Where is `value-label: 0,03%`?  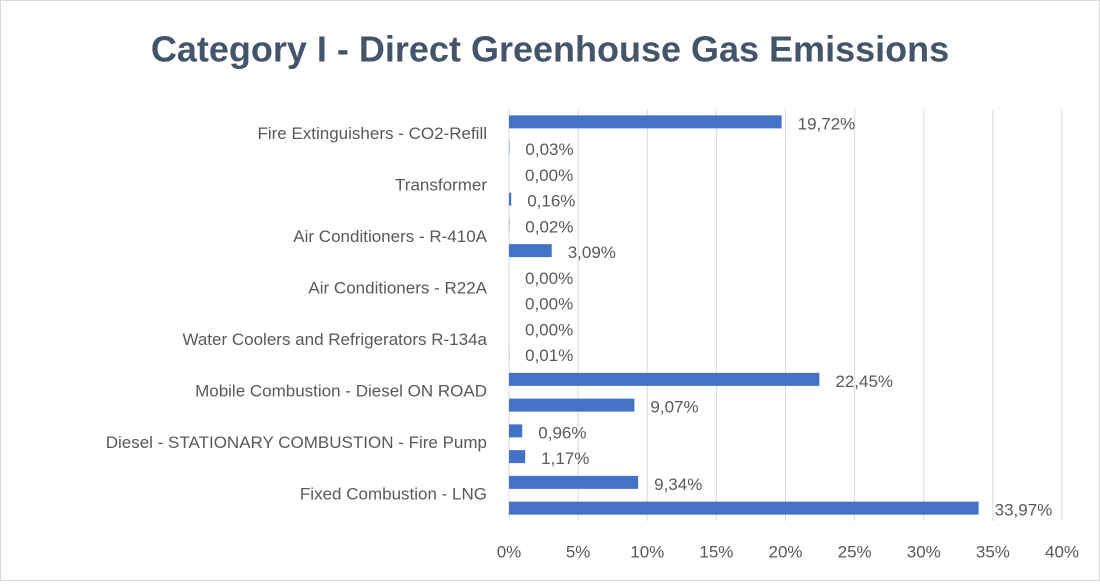
value-label: 0,03% is located at coordinates (549, 149).